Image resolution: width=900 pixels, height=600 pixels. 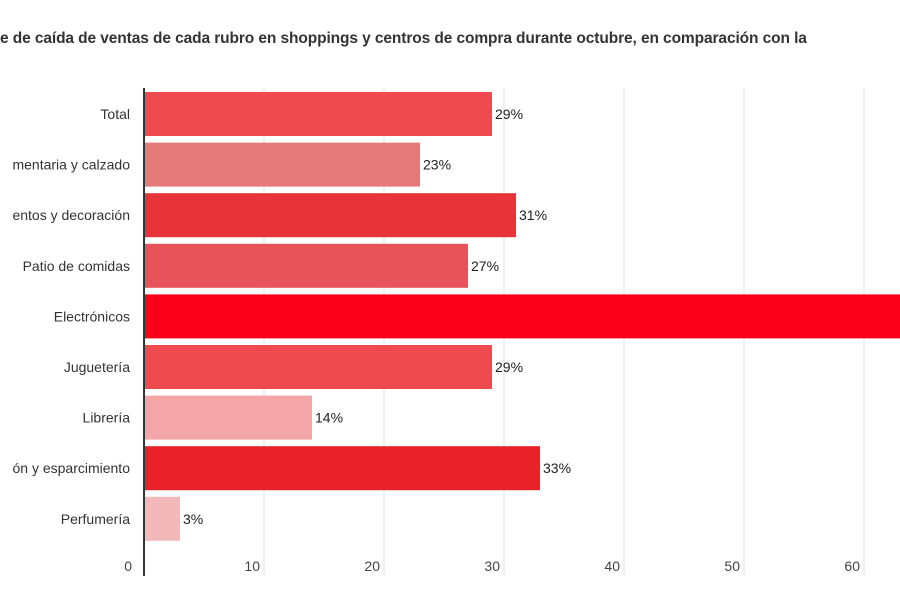 What do you see at coordinates (329, 418) in the screenshot?
I see `data-label: 14%` at bounding box center [329, 418].